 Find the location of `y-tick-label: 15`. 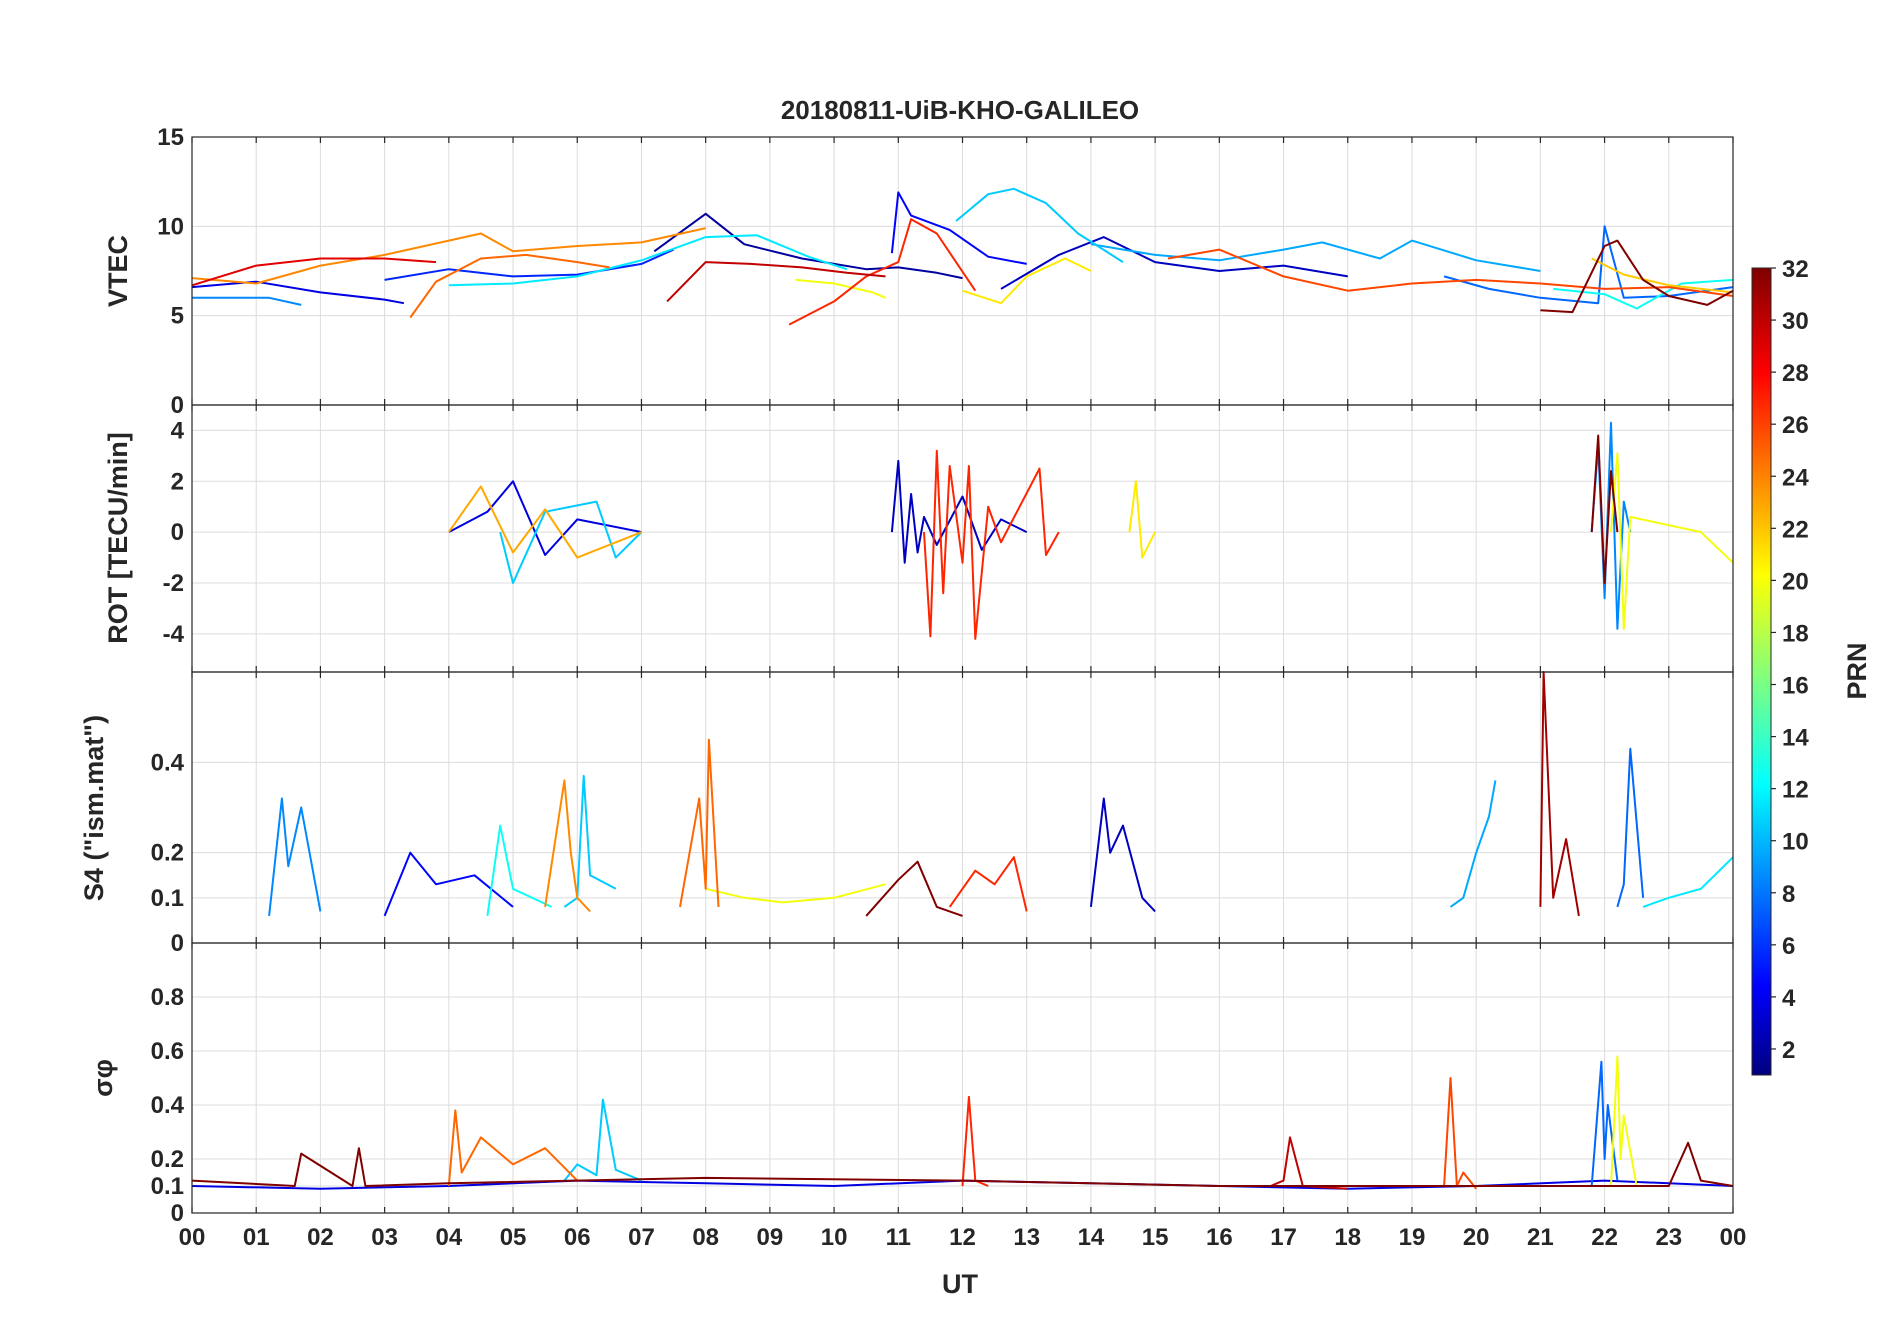

y-tick-label: 15 is located at coordinates (170, 137).